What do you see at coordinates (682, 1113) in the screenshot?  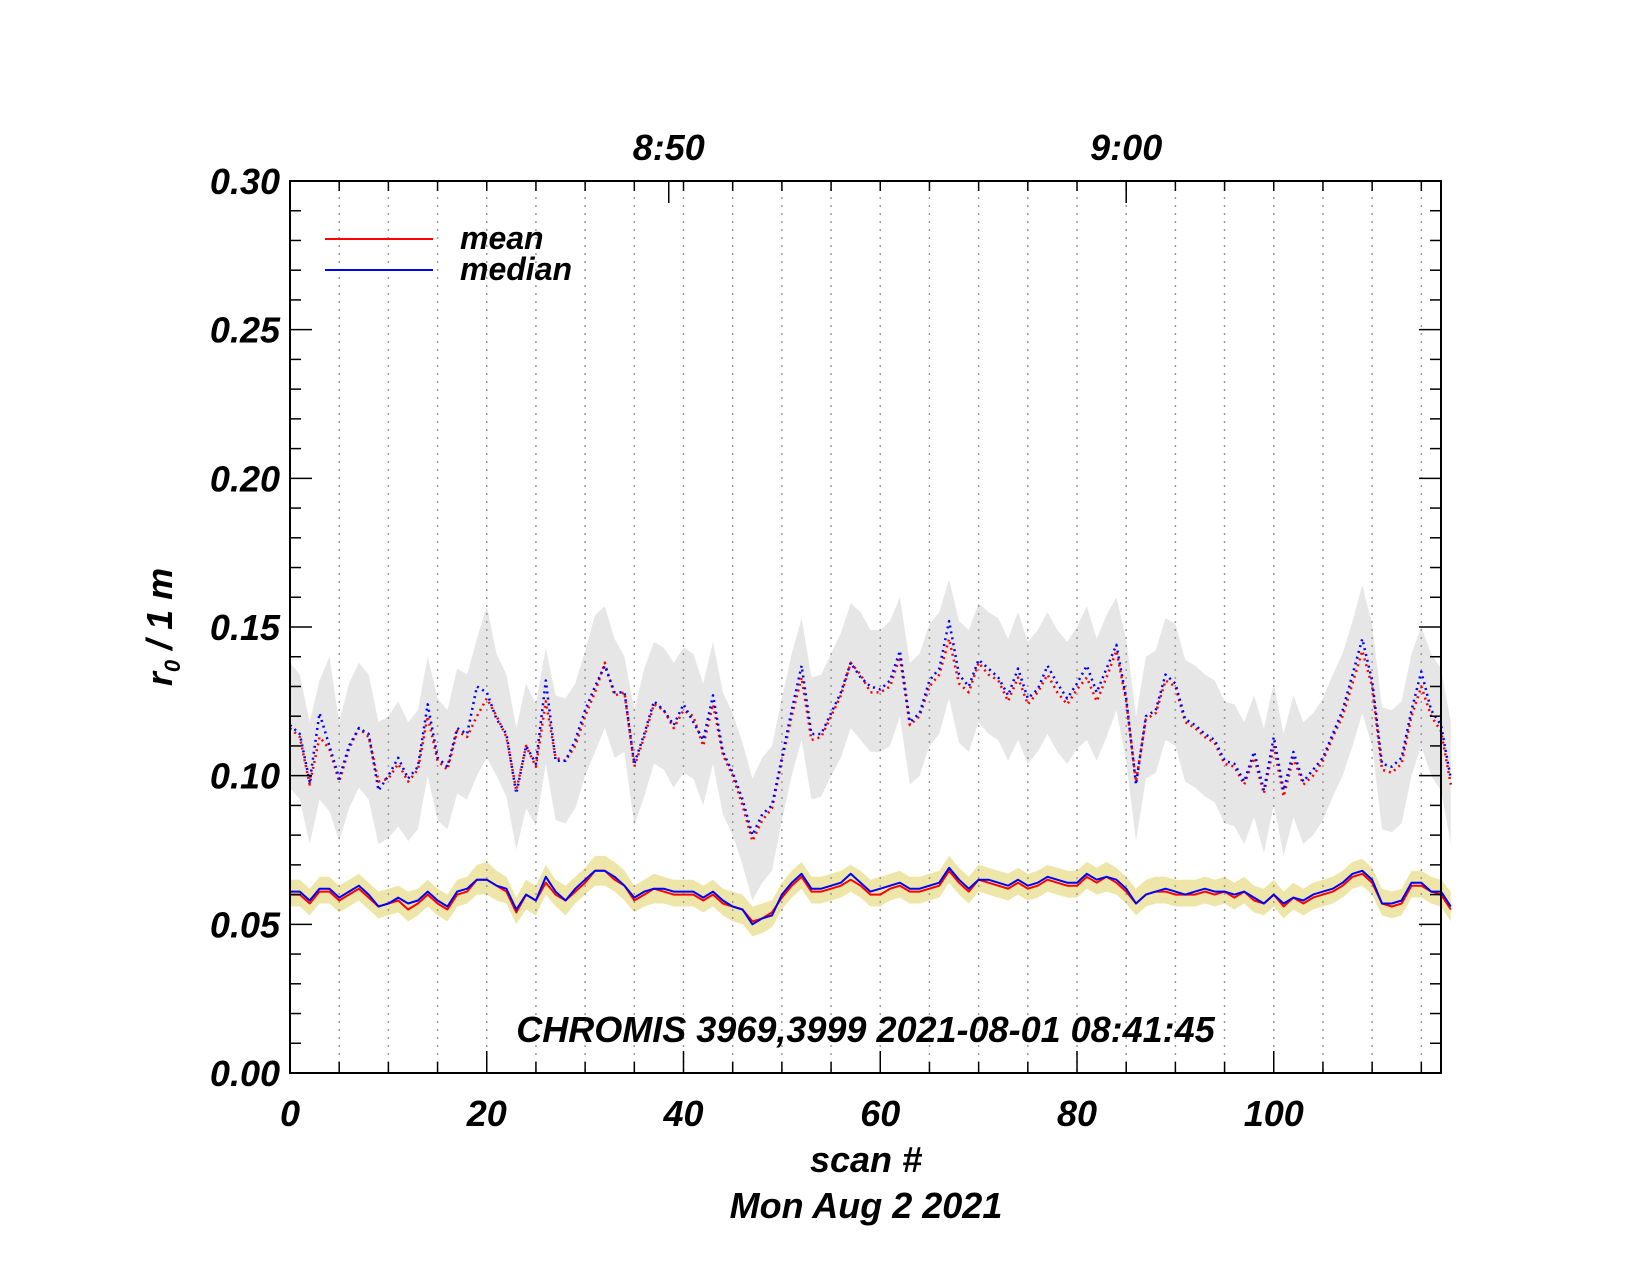 I see `x-tick-label: 40` at bounding box center [682, 1113].